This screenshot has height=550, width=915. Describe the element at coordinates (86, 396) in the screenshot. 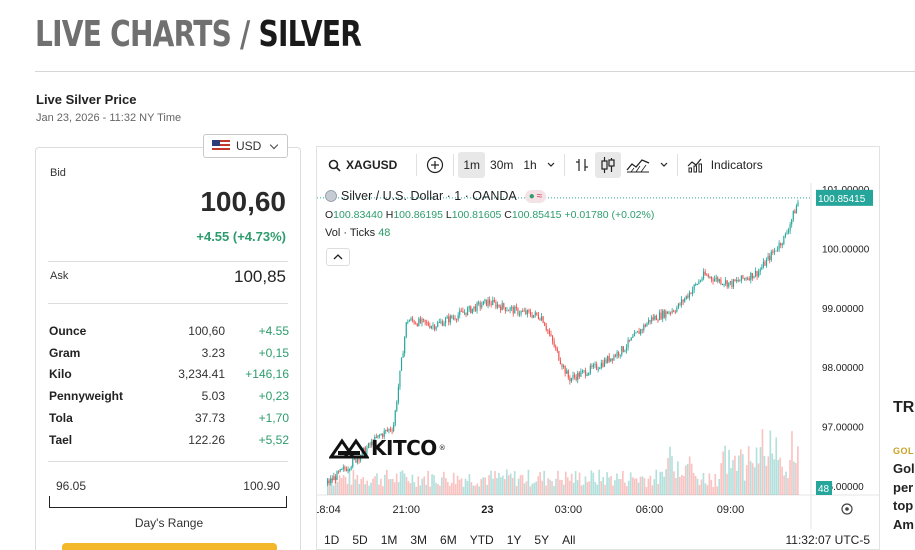

I see `unit-name: Pennyweight` at that location.